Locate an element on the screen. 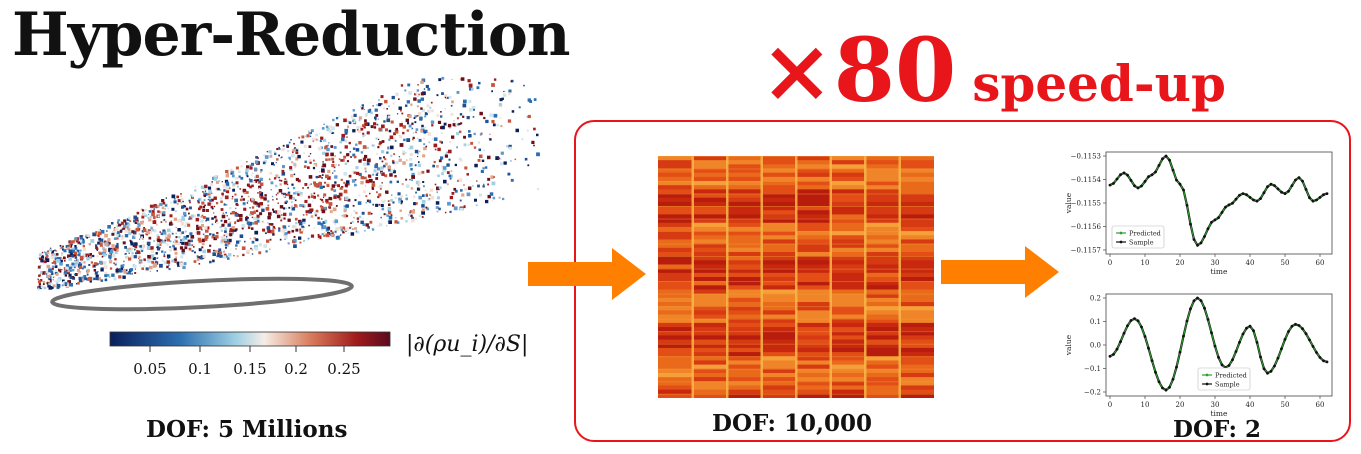 Image resolution: width=1361 pixels, height=454 pixels. colorbar-tick-label: 0.1 is located at coordinates (200, 369).